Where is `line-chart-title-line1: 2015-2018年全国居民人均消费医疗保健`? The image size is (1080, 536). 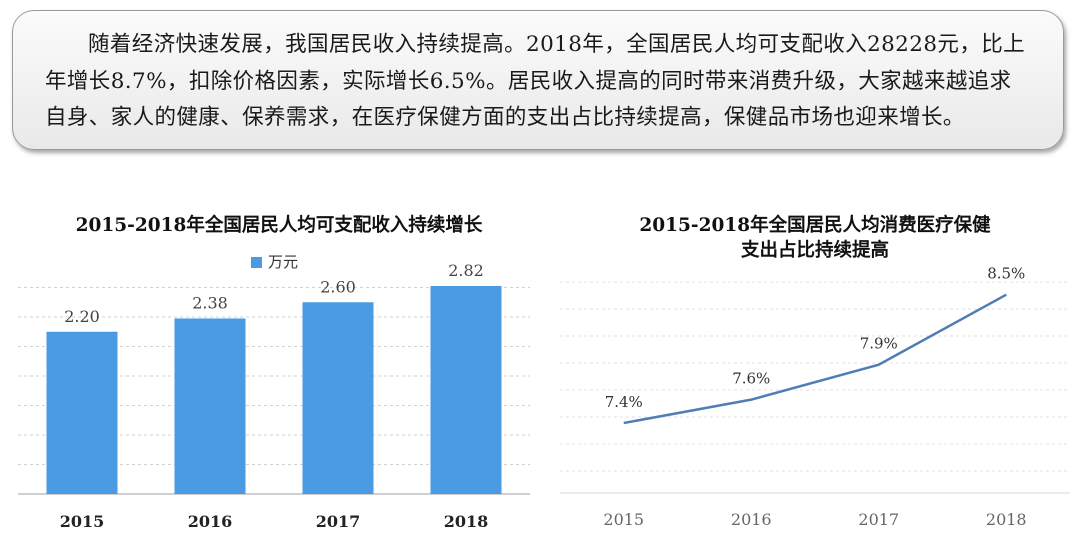 line-chart-title-line1: 2015-2018年全国居民人均消费医疗保健 is located at coordinates (815, 225).